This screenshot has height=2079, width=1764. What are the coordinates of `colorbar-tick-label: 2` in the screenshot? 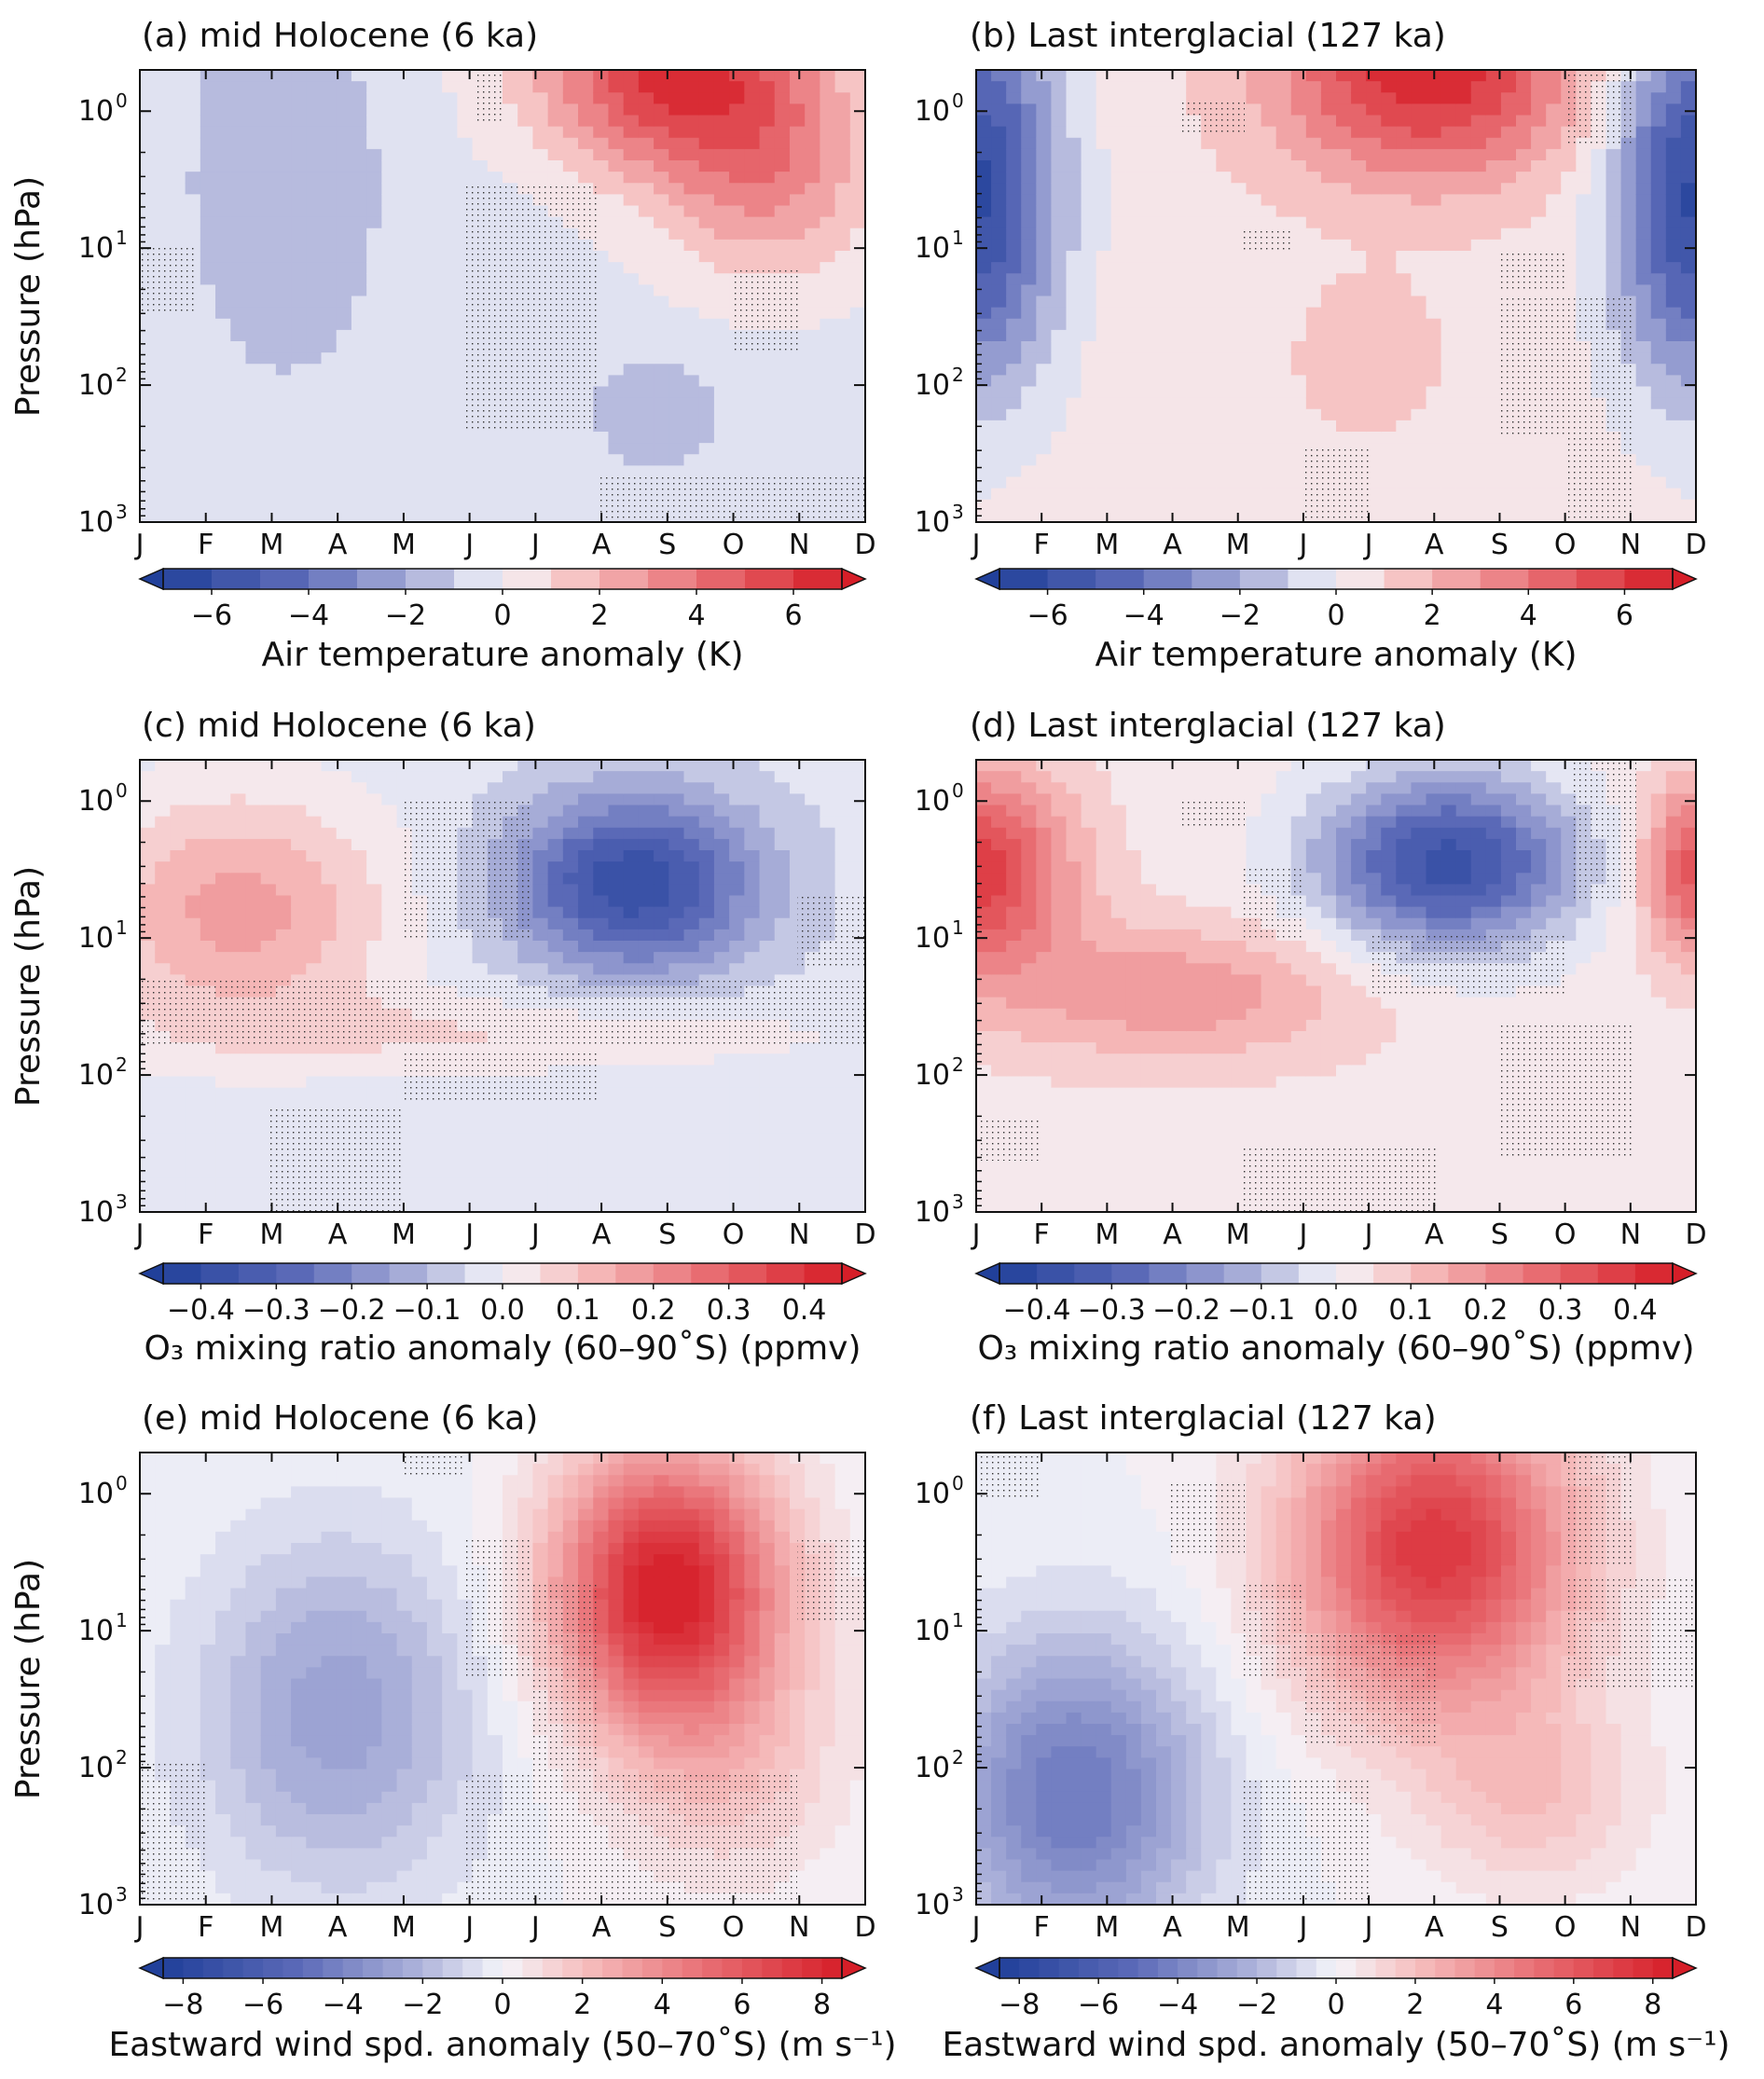 It's located at (599, 615).